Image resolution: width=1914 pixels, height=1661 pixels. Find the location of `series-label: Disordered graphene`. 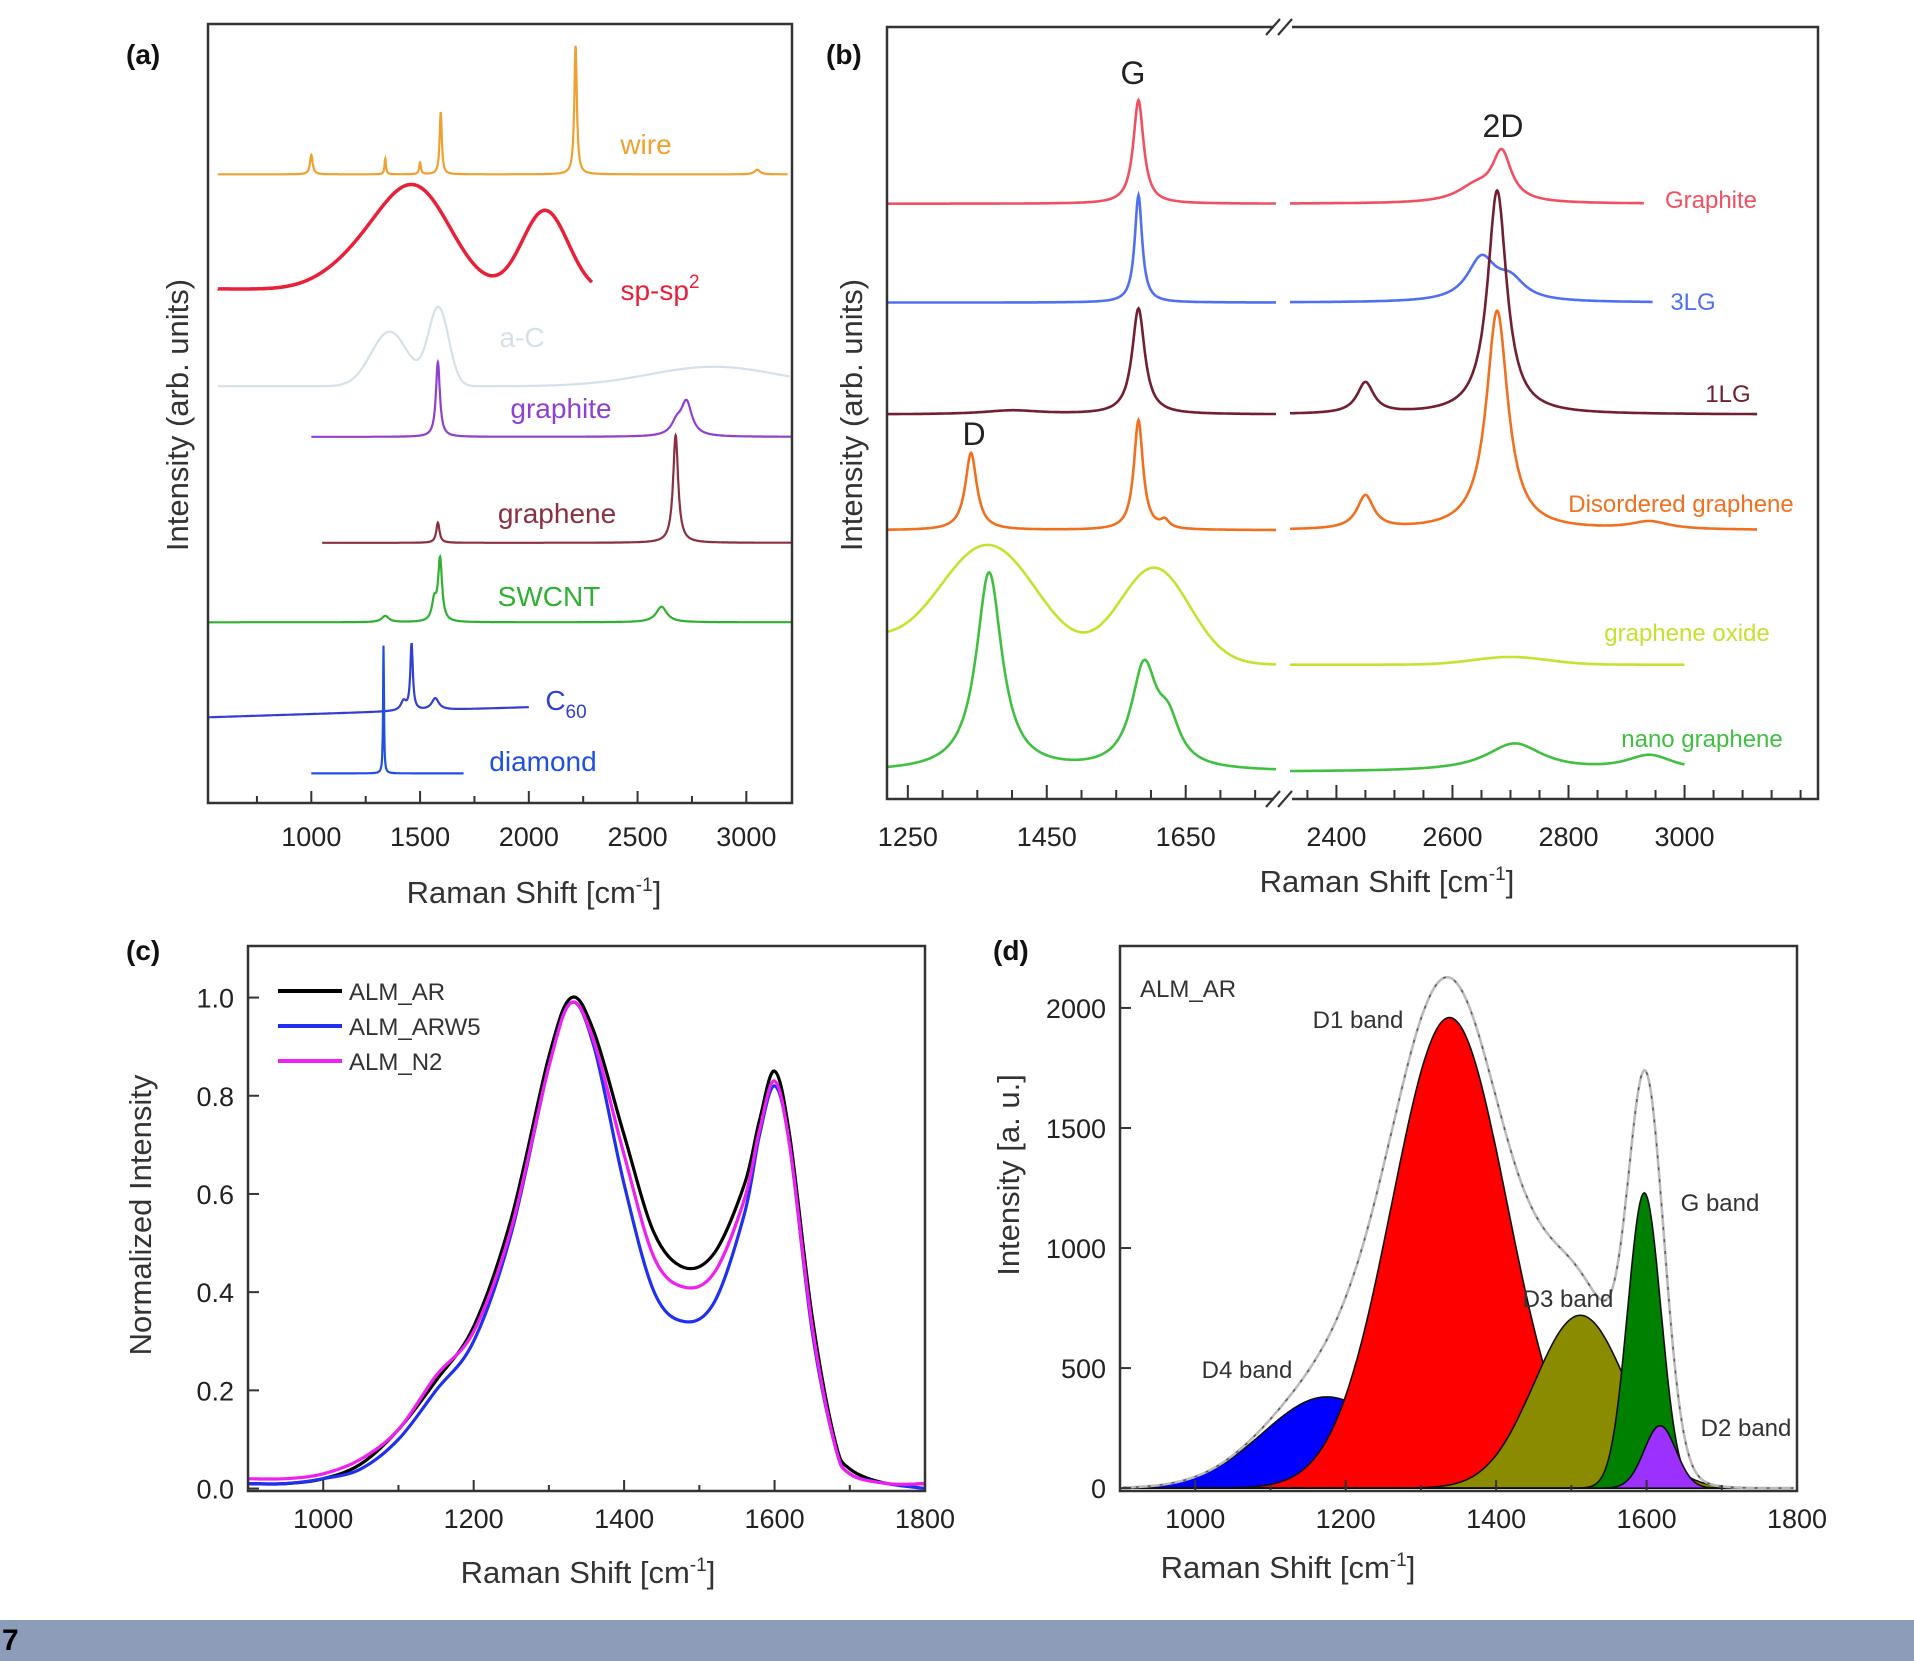

series-label: Disordered graphene is located at coordinates (1680, 504).